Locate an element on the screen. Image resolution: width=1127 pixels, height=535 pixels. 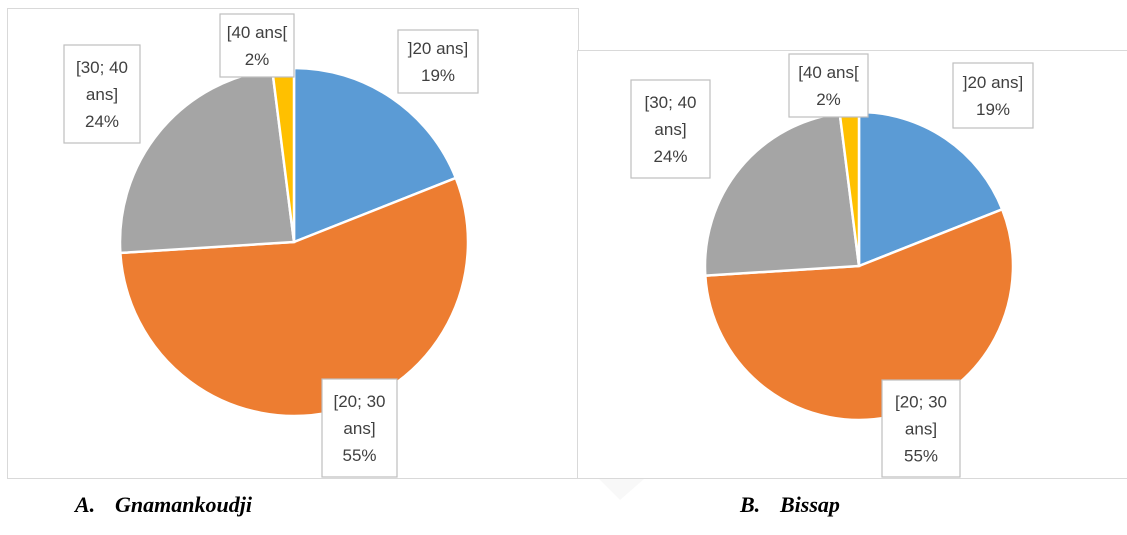
chart-0-data-label-1: [20; 30 ans] 55% is located at coordinates (359, 428).